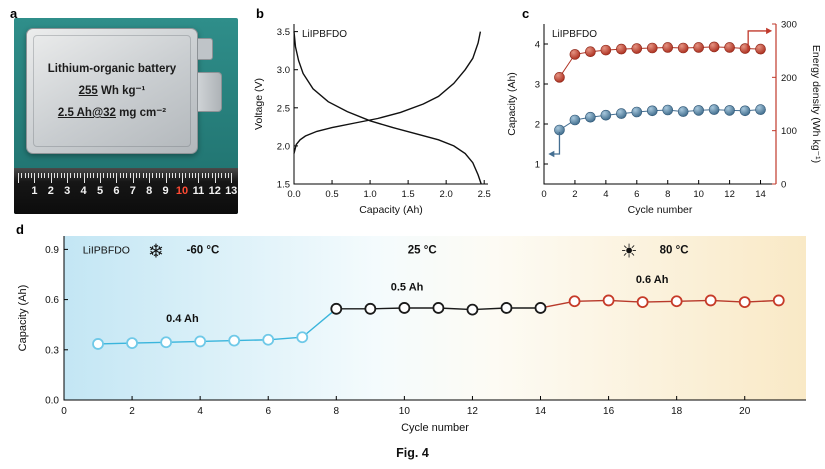 The image size is (825, 469). I want to click on axes-b, so click(390, 104).